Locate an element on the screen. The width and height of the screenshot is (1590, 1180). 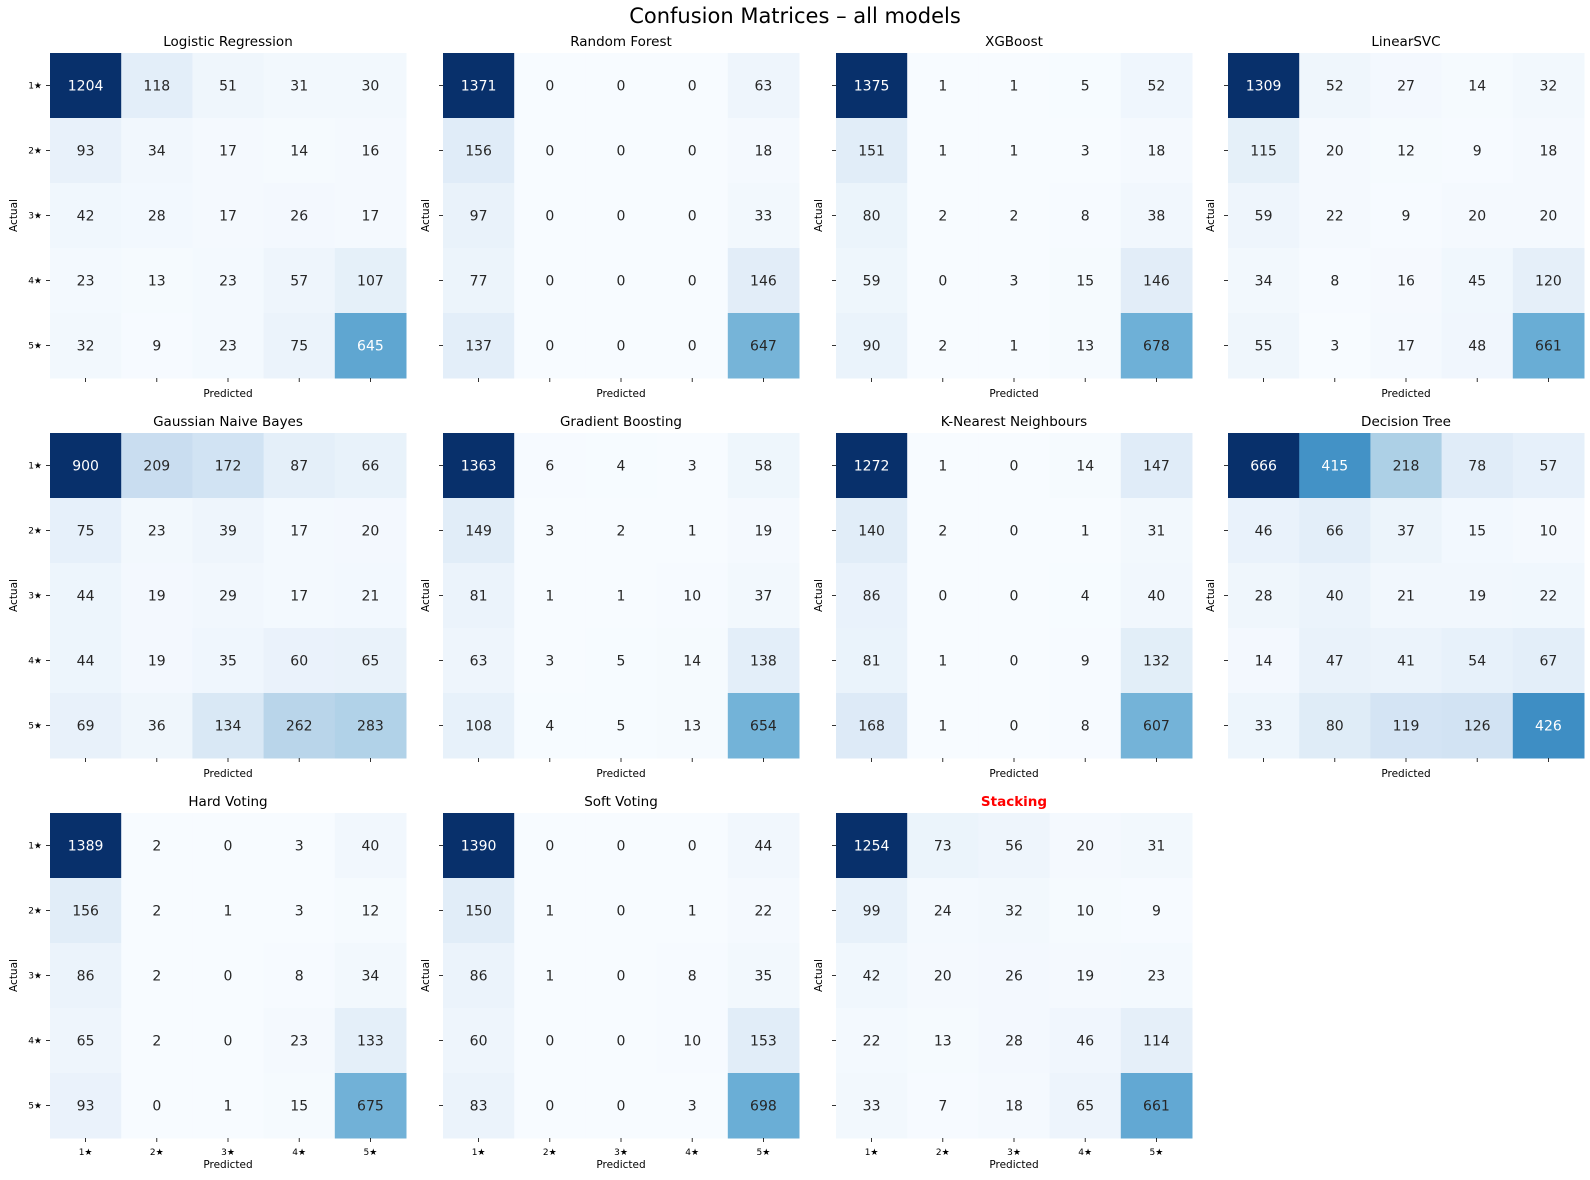
cell-value: 32 is located at coordinates (1548, 87).